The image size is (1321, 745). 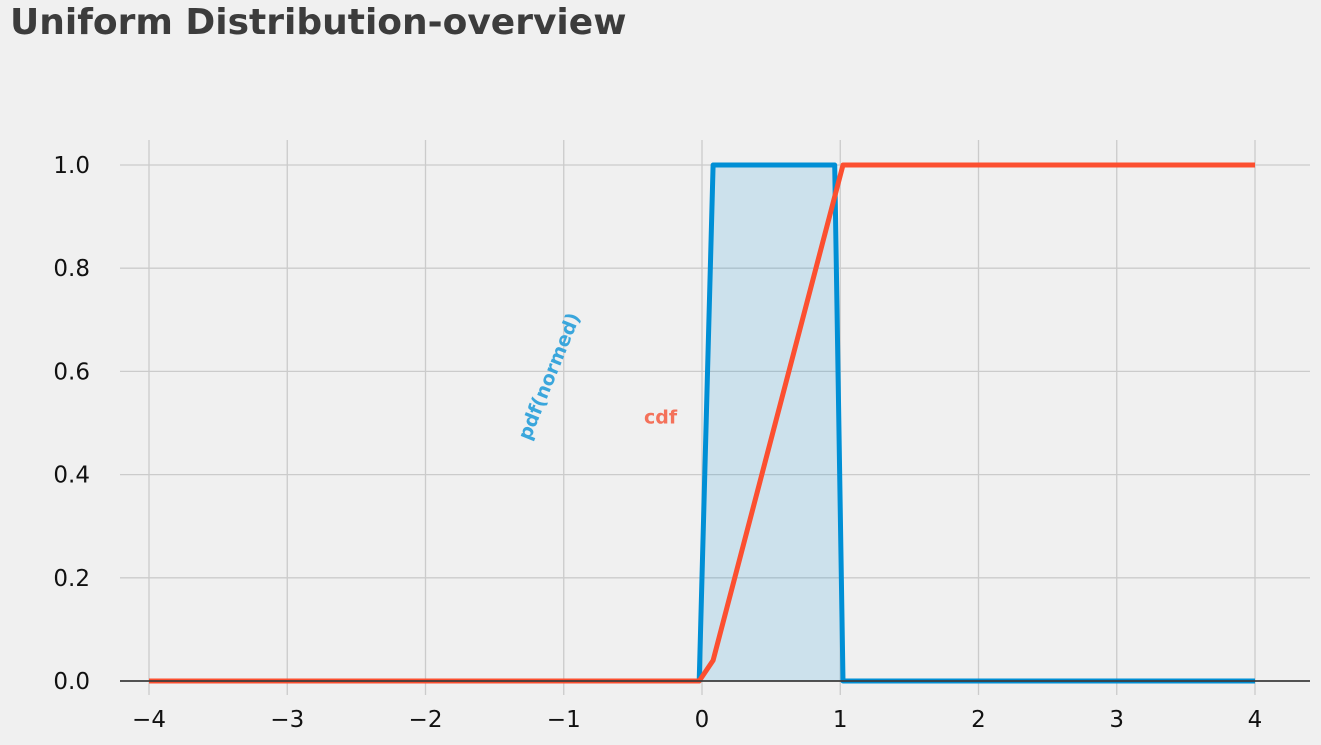 I want to click on x-tick-label: −2, so click(x=426, y=720).